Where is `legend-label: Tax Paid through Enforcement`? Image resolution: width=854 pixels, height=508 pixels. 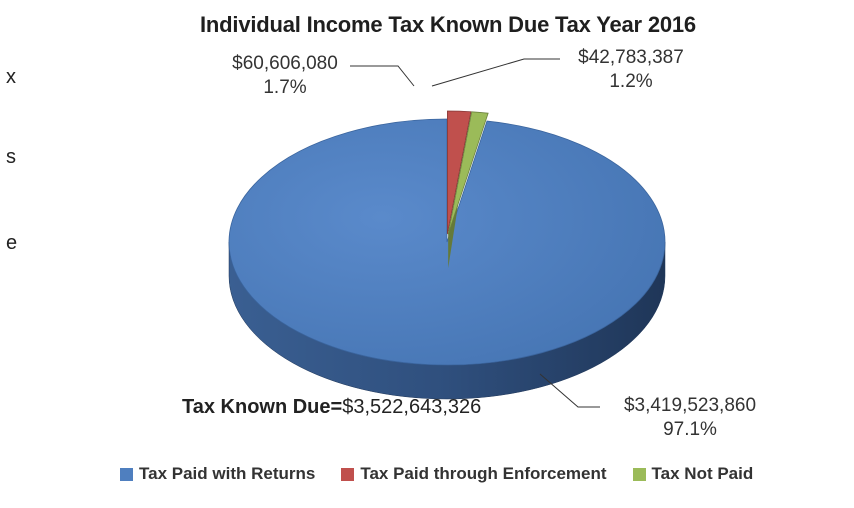 legend-label: Tax Paid through Enforcement is located at coordinates (483, 473).